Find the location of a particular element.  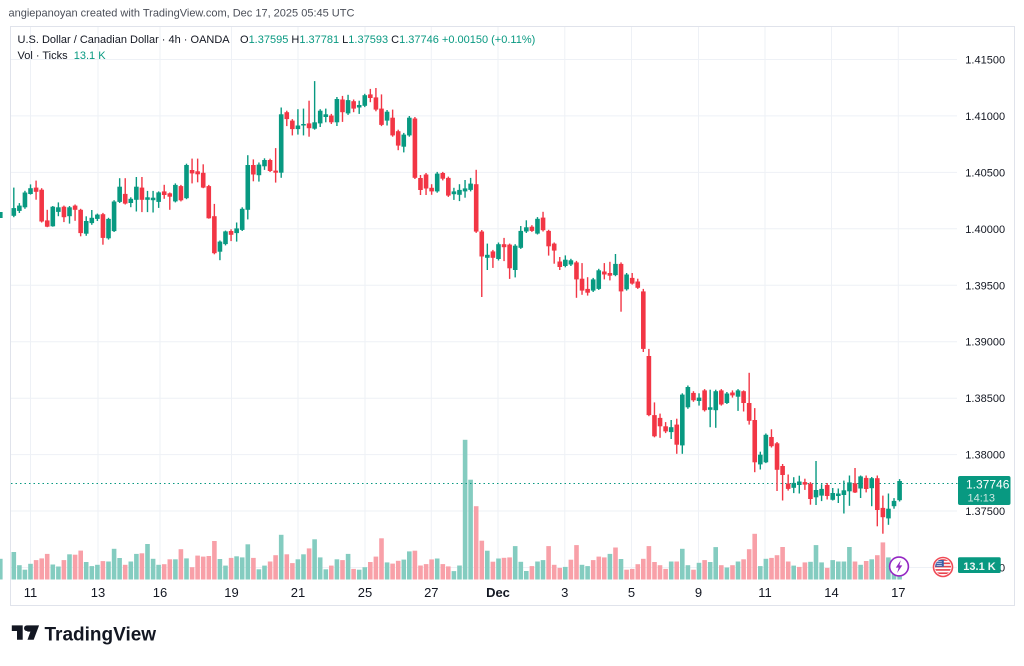

svg-text: 5 is located at coordinates (631, 592).